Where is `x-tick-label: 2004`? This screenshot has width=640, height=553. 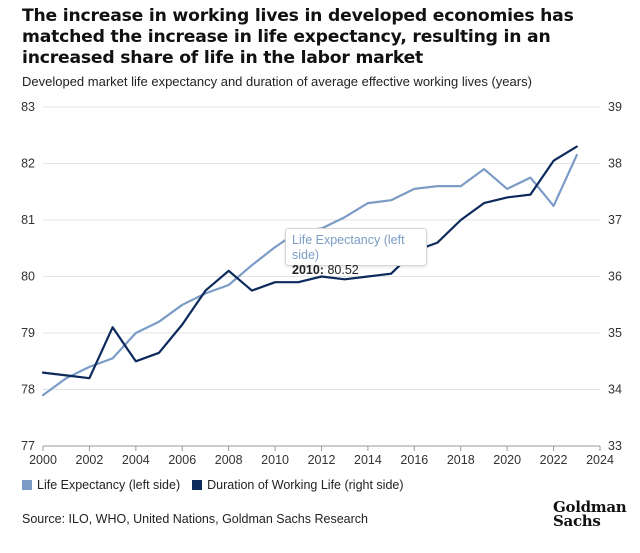 x-tick-label: 2004 is located at coordinates (136, 460).